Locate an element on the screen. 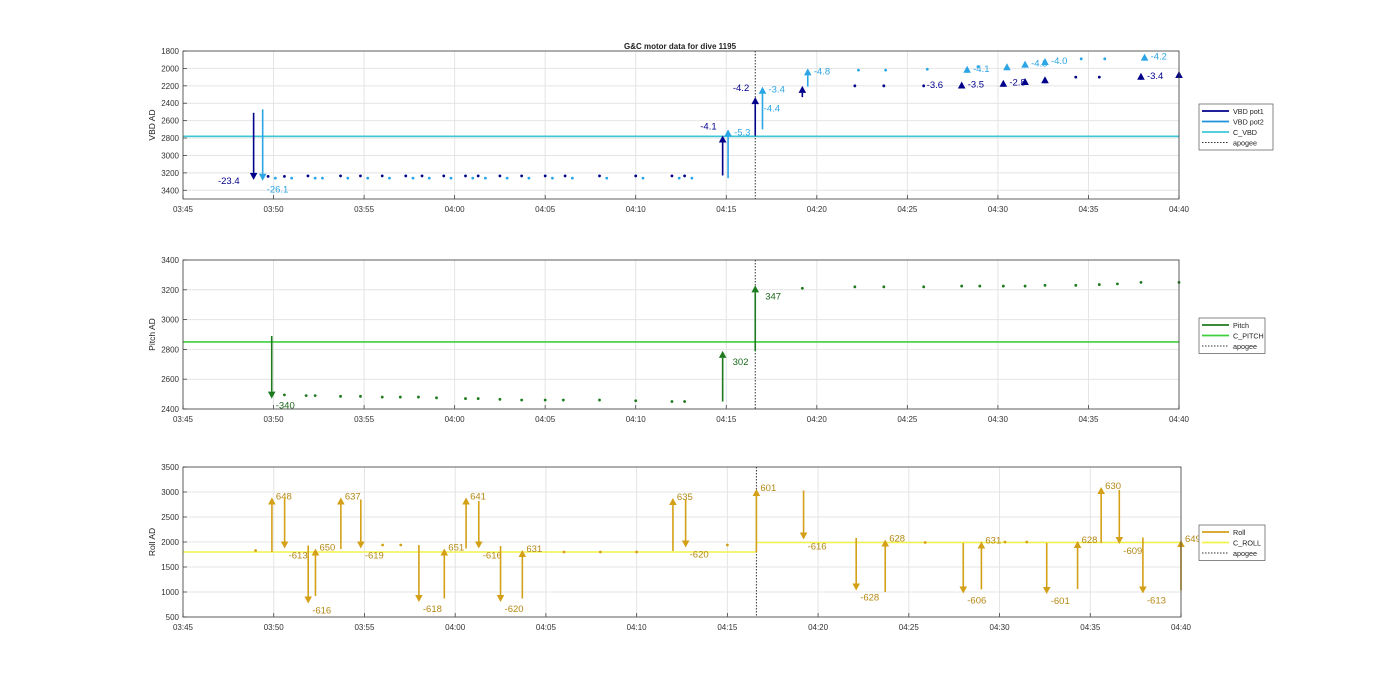 This screenshot has width=1400, height=693. pitch-x-tick-label: 03:55 is located at coordinates (364, 419).